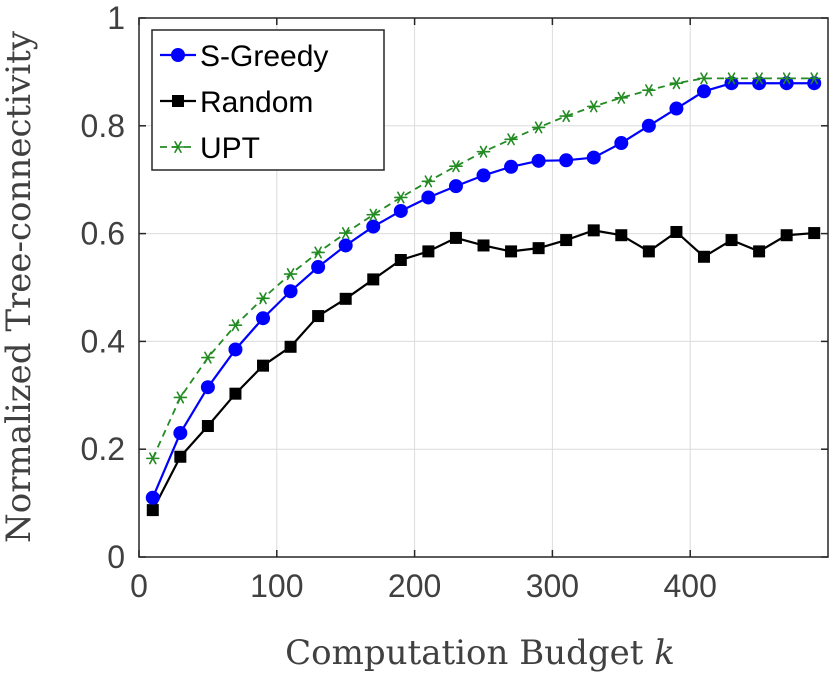 The width and height of the screenshot is (830, 674). What do you see at coordinates (480, 653) in the screenshot?
I see `x-axis-title: Computation Budget k` at bounding box center [480, 653].